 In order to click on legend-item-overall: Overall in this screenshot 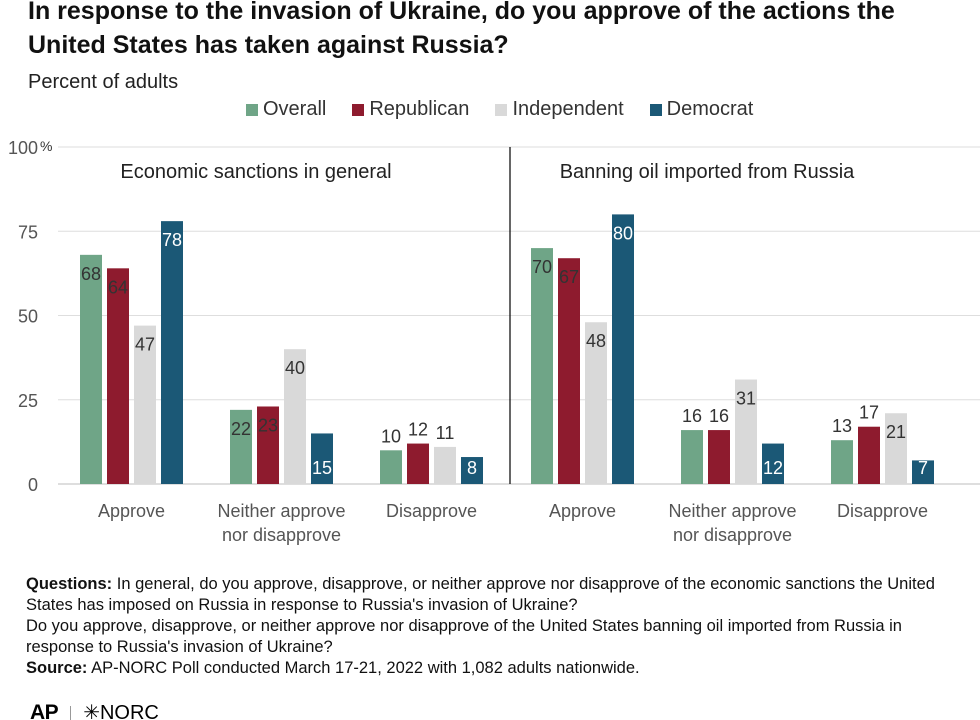, I will do `click(286, 109)`.